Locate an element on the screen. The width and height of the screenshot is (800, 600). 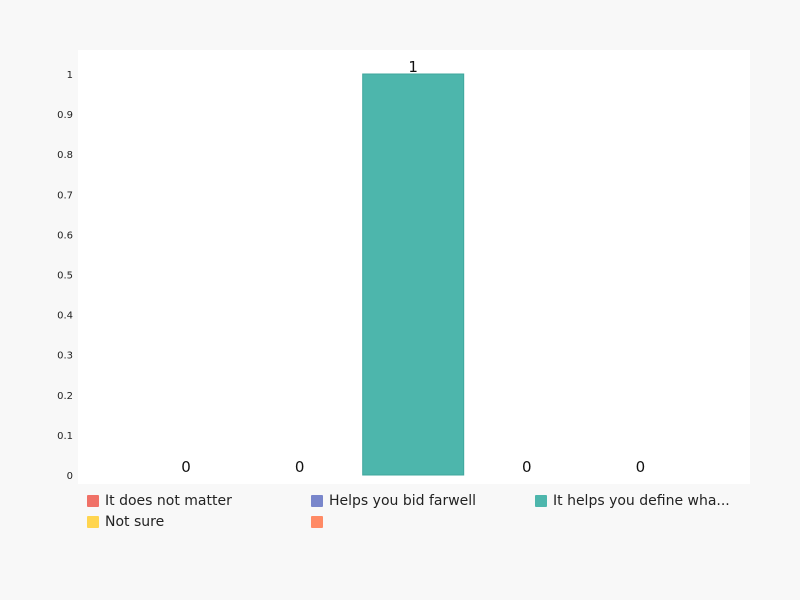
legend-item-blank is located at coordinates (423, 521).